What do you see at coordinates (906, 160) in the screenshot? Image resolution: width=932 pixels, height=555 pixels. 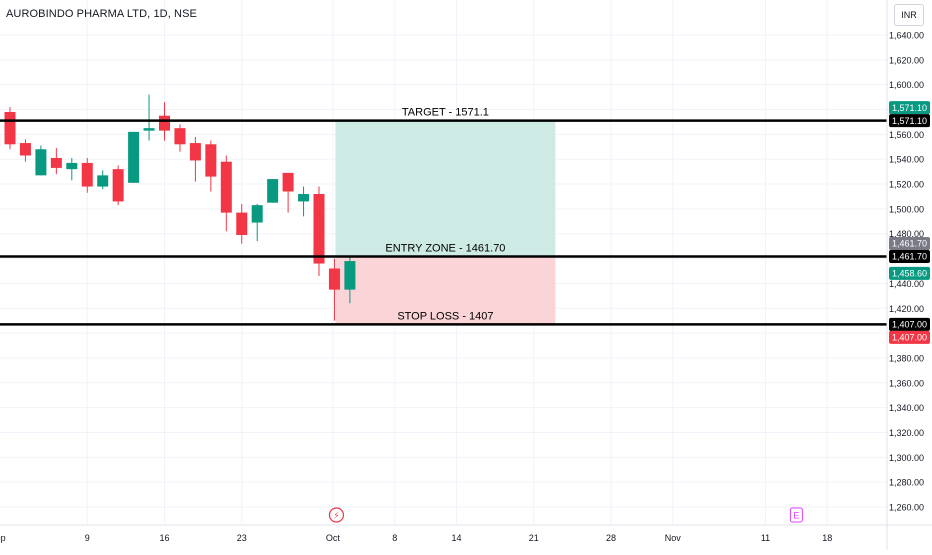 I see `y-tick-label: 1,540.00` at bounding box center [906, 160].